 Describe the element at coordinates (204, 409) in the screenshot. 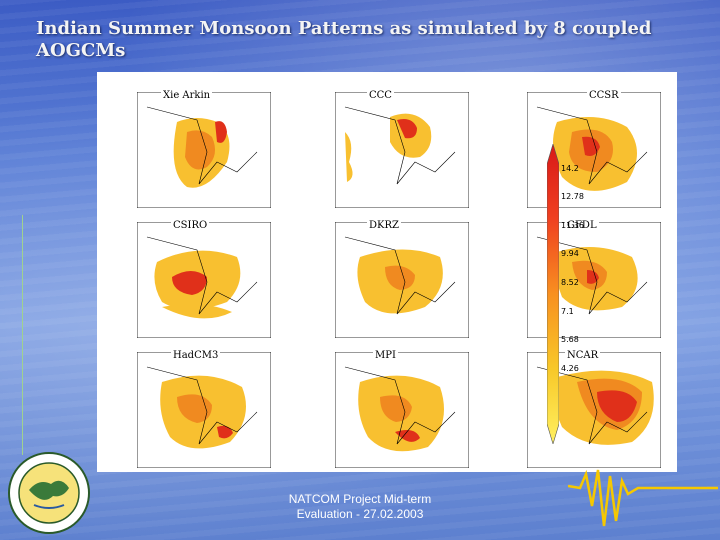

I see `map-hadcm3: HadCM3` at that location.